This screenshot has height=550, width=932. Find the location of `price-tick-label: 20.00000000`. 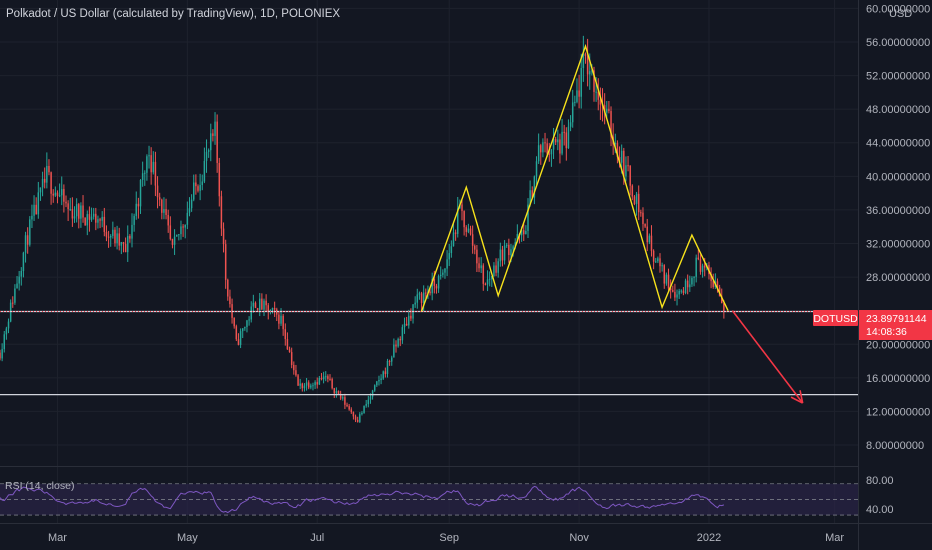

price-tick-label: 20.00000000 is located at coordinates (898, 345).